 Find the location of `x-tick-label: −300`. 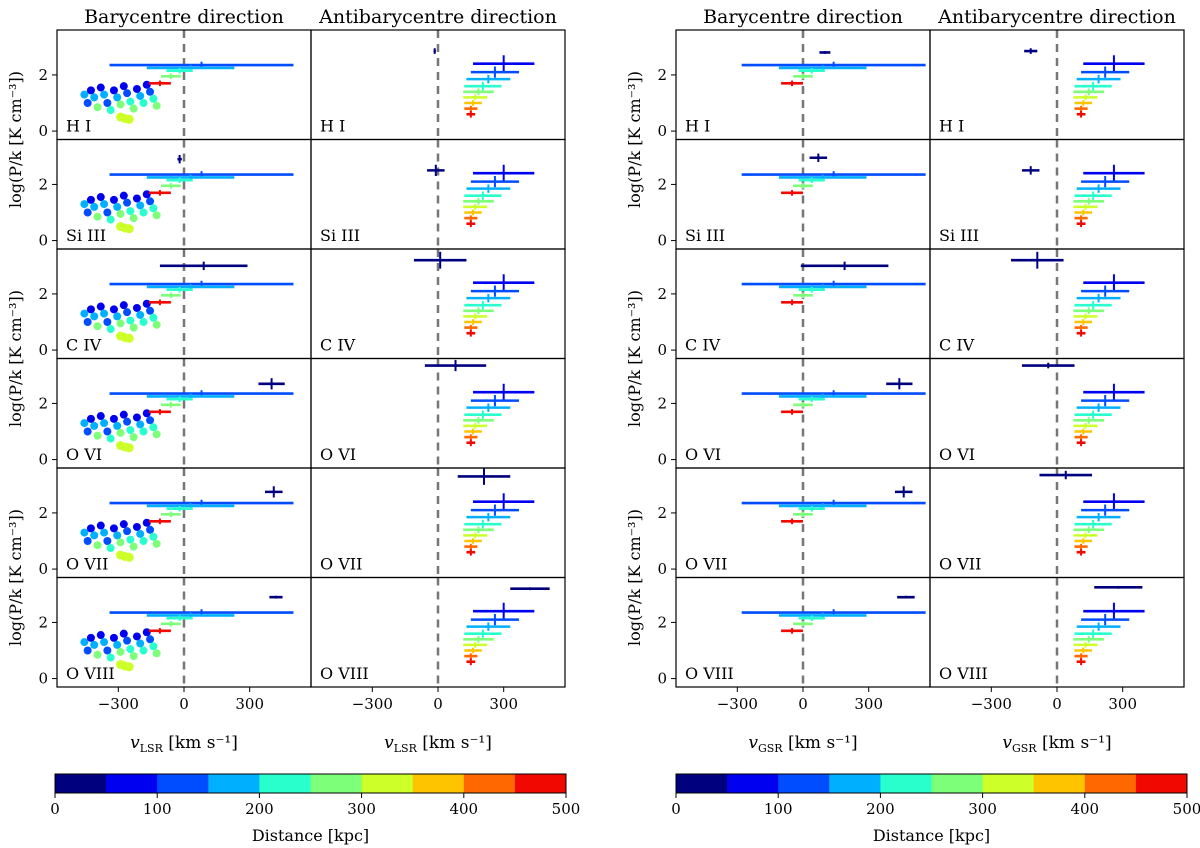

x-tick-label: −300 is located at coordinates (118, 704).